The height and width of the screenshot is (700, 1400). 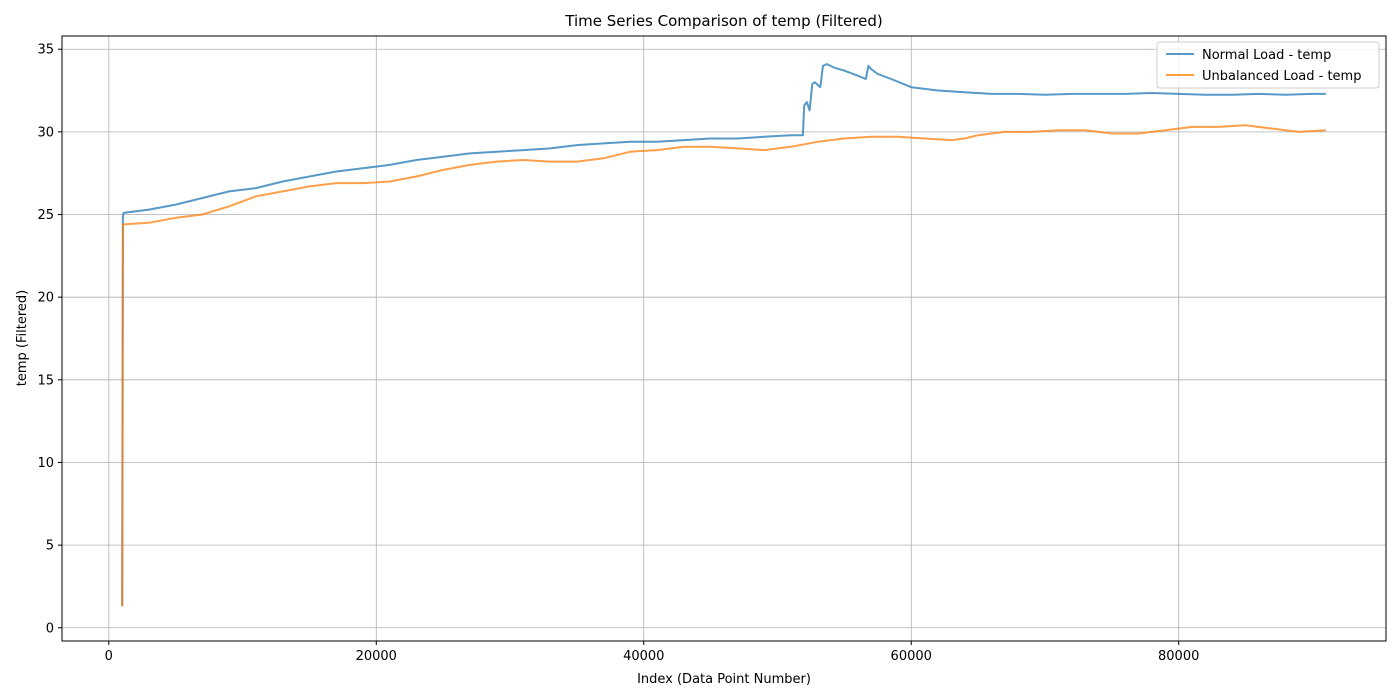 What do you see at coordinates (49, 339) in the screenshot?
I see `y-axis: 0 5 10 15 20 25 30 35` at bounding box center [49, 339].